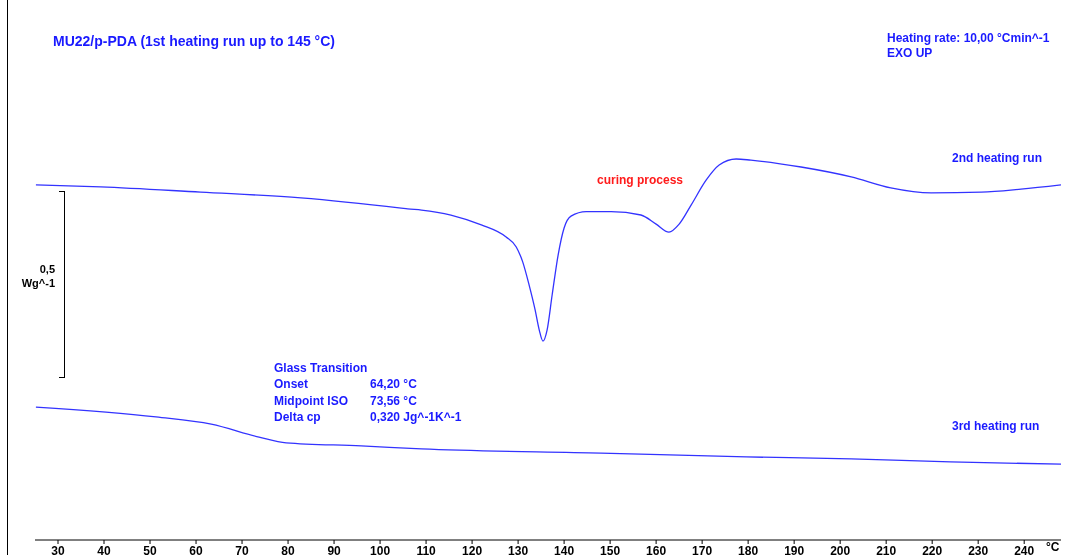 This screenshot has width=1065, height=555. What do you see at coordinates (656, 549) in the screenshot?
I see `x-tick-label: 160` at bounding box center [656, 549].